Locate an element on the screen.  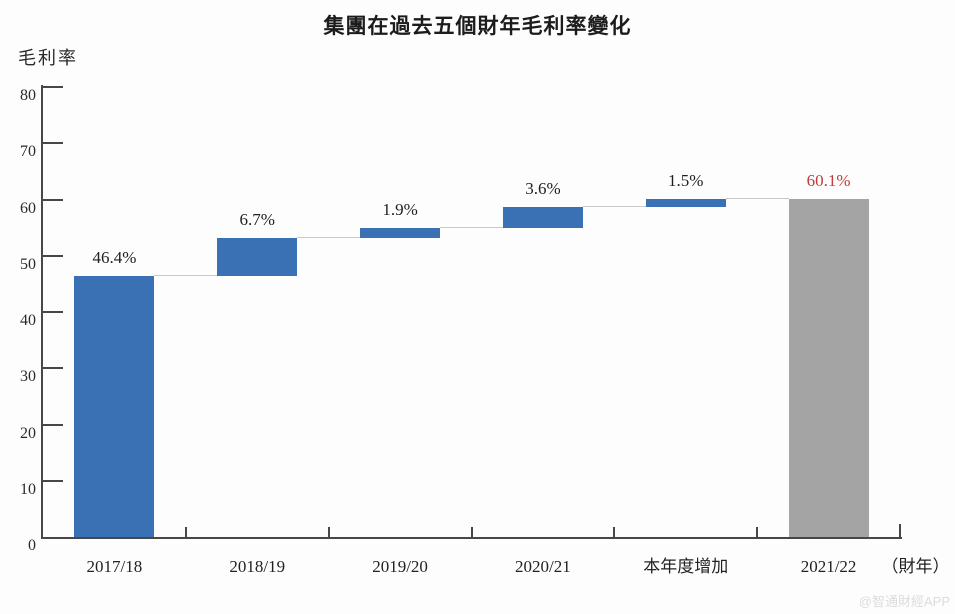
x-axis-line is located at coordinates (471, 538).